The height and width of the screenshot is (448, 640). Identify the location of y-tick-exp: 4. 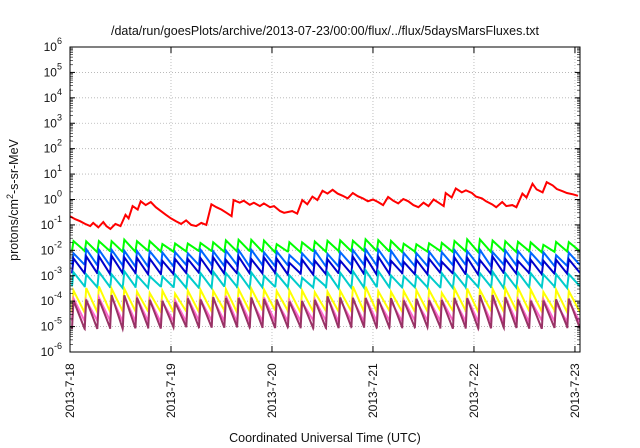
(59, 92).